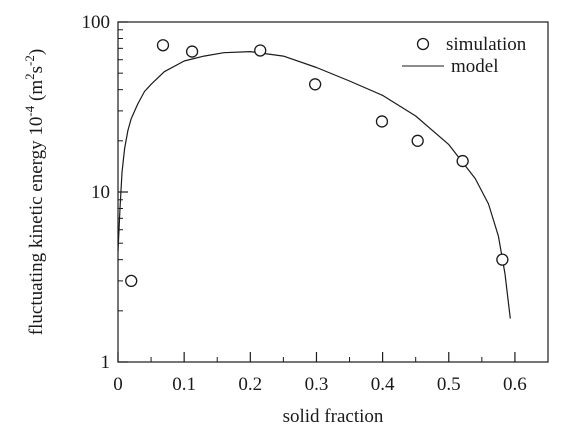 This screenshot has height=434, width=564. Describe the element at coordinates (106, 362) in the screenshot. I see `y-tick-label: 1` at that location.